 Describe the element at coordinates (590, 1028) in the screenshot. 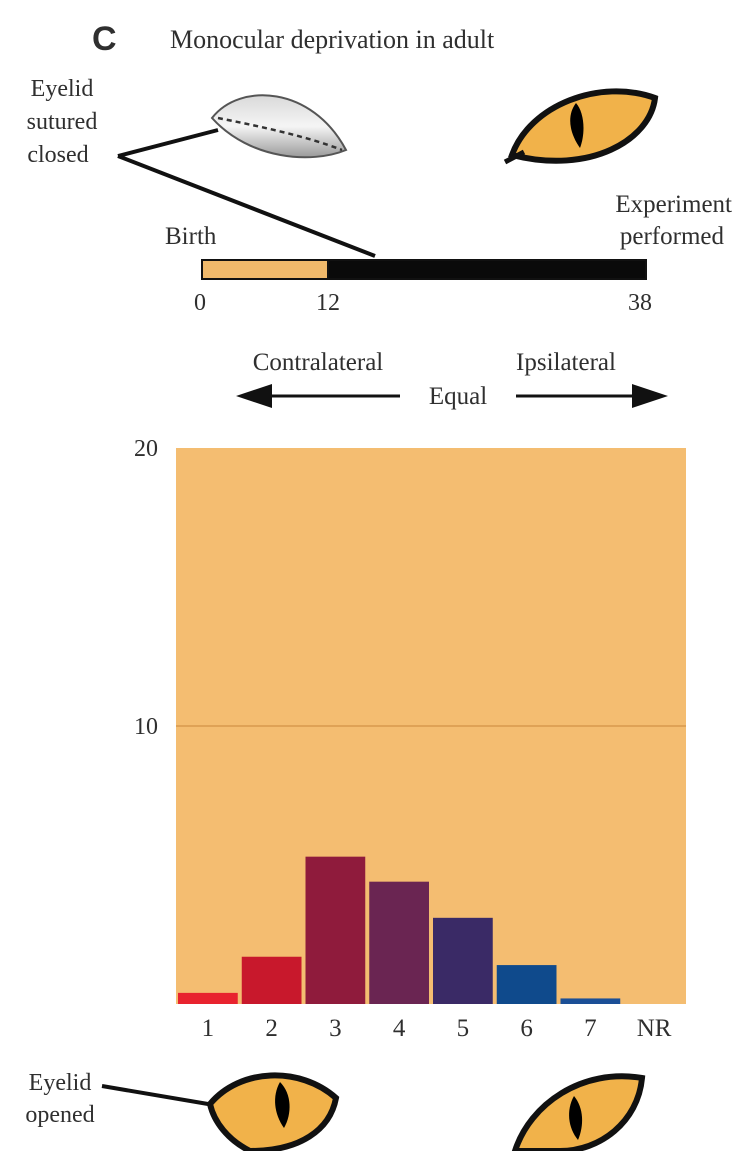

I see `x-tick-7: 7` at that location.